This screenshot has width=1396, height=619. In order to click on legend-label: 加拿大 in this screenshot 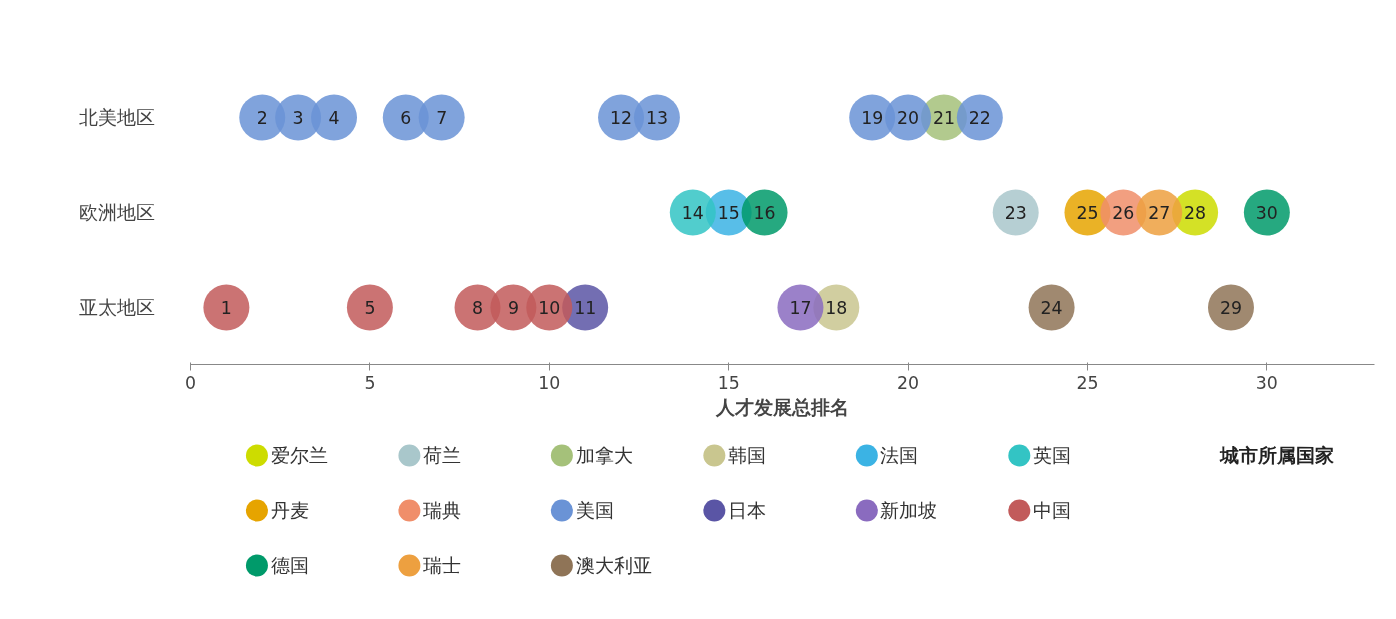, I will do `click(604, 455)`.